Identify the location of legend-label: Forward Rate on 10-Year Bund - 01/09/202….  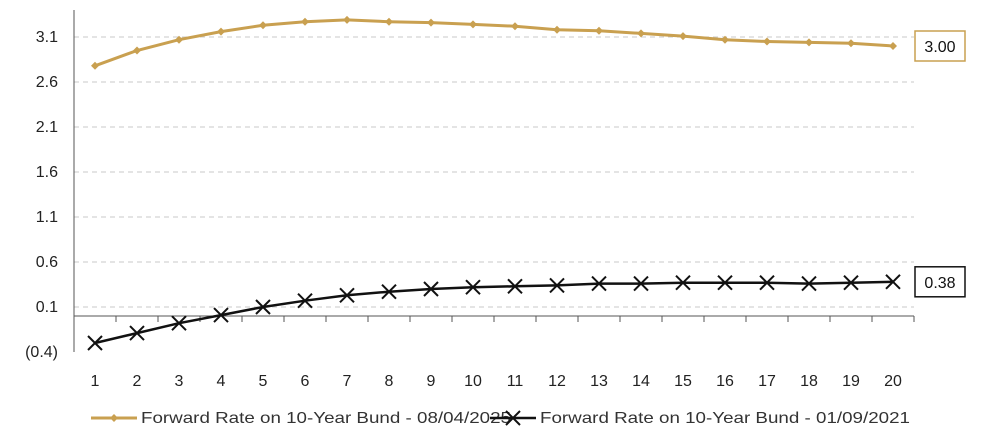
(725, 418).